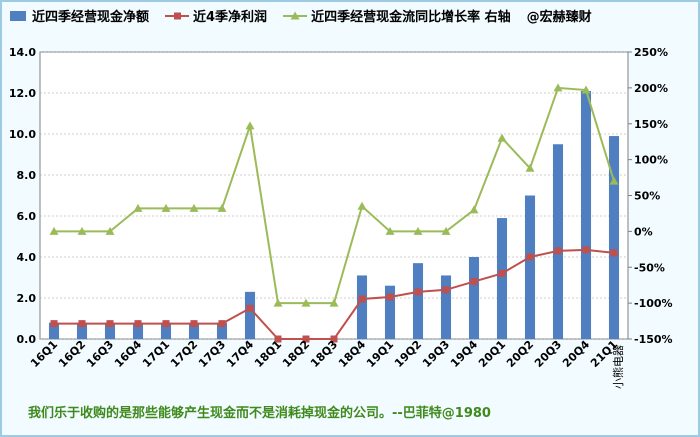 This screenshot has width=700, height=437. What do you see at coordinates (72, 354) in the screenshot?
I see `x-tick-label: 16Q2` at bounding box center [72, 354].